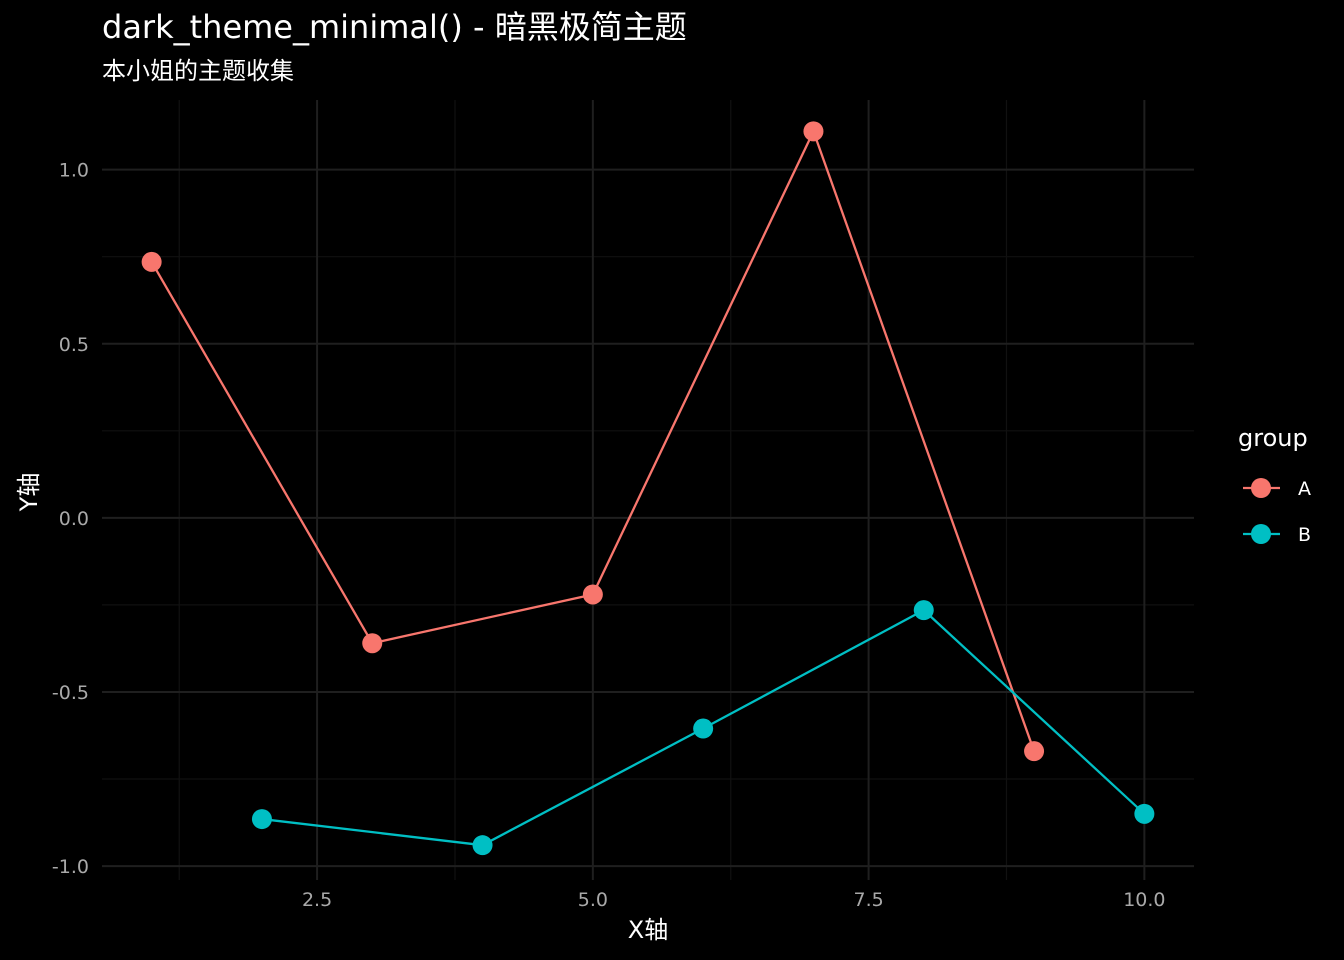 This screenshot has width=1344, height=960. Describe the element at coordinates (74, 345) in the screenshot. I see `y-tick-label: 0.5` at that location.